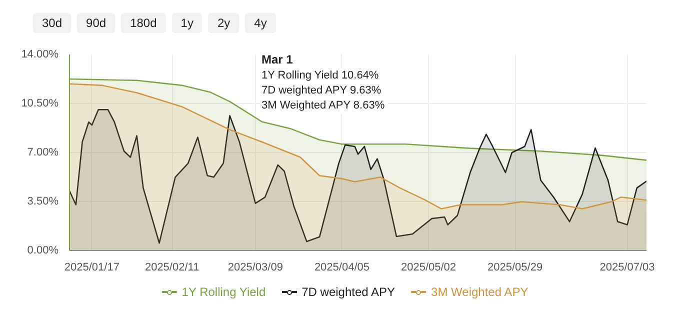 The image size is (680, 322). What do you see at coordinates (92, 268) in the screenshot?
I see `x-tick-label: 2025/01/17` at bounding box center [92, 268].